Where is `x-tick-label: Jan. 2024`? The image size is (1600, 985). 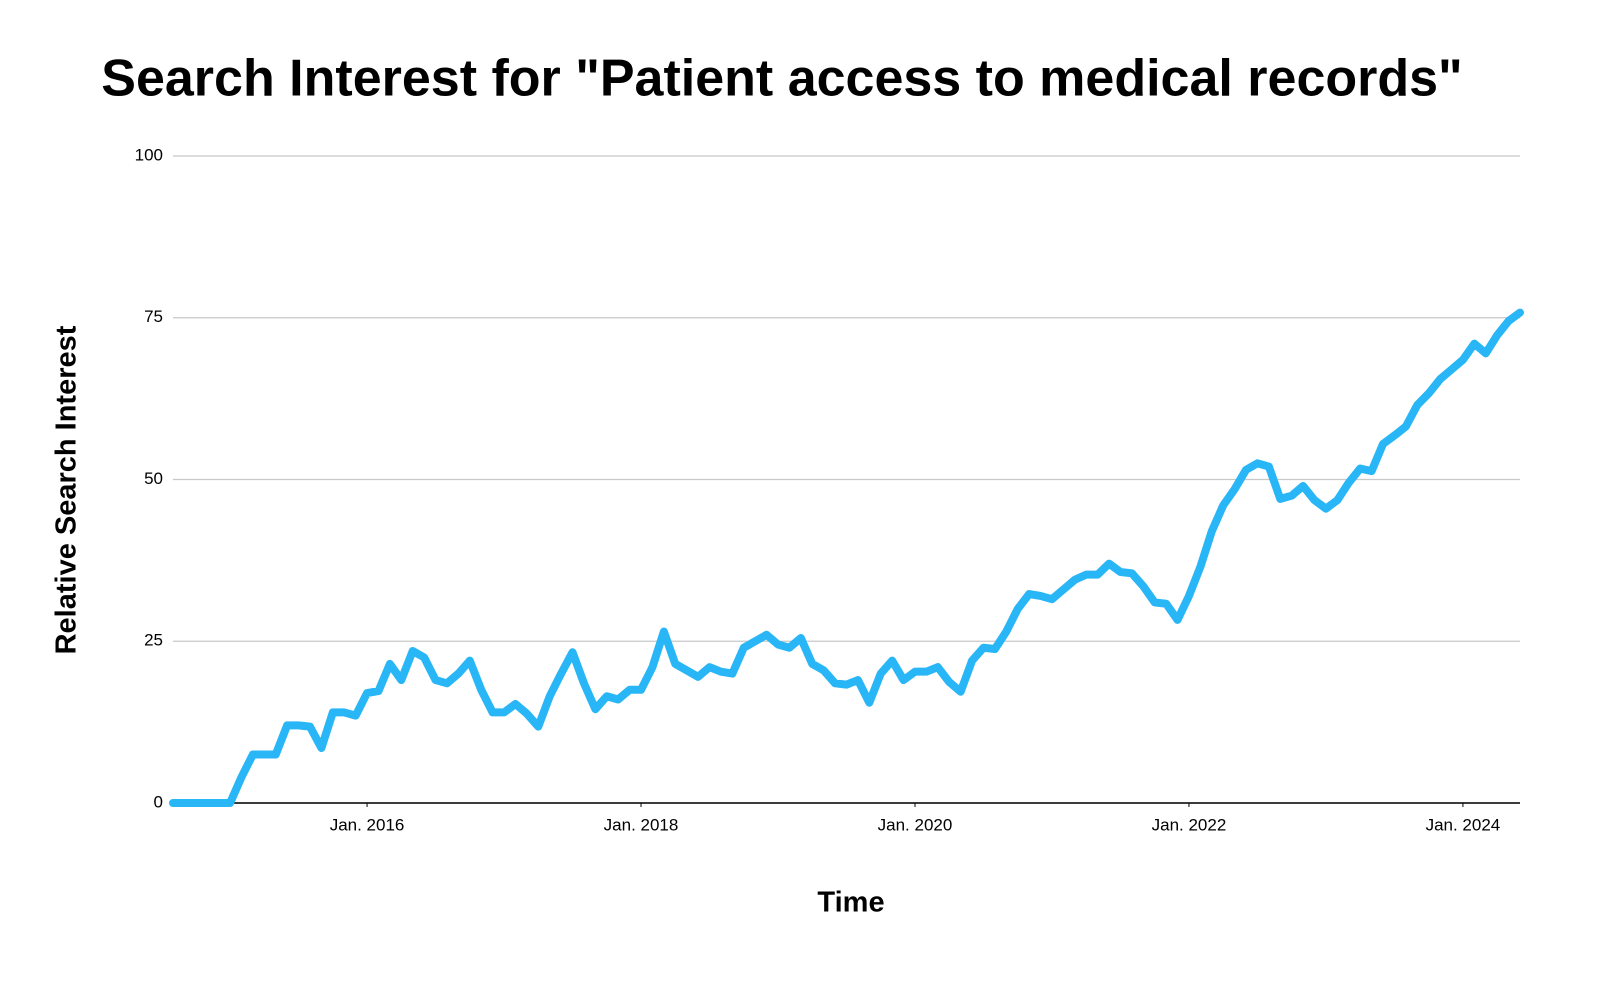 x-tick-label: Jan. 2024 is located at coordinates (1463, 824).